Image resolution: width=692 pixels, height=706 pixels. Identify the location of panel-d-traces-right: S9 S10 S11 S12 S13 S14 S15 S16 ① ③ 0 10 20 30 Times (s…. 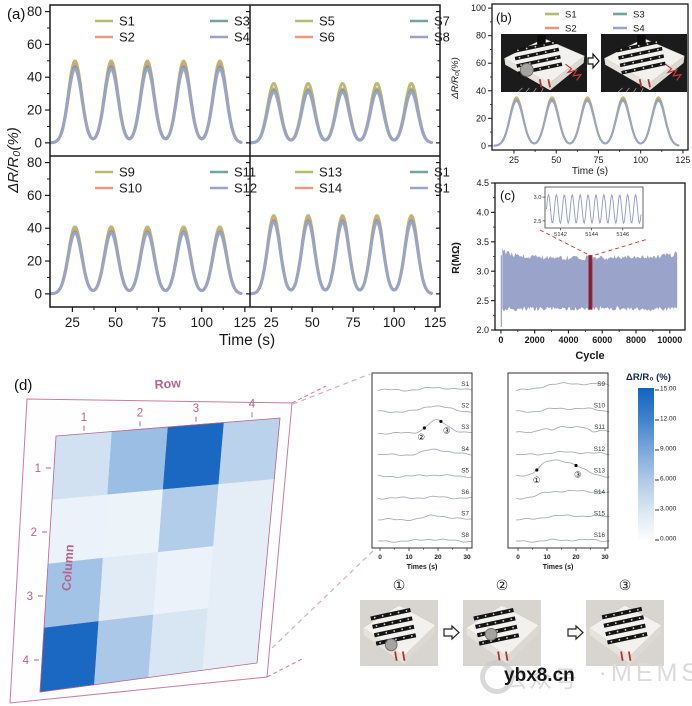
(558, 471).